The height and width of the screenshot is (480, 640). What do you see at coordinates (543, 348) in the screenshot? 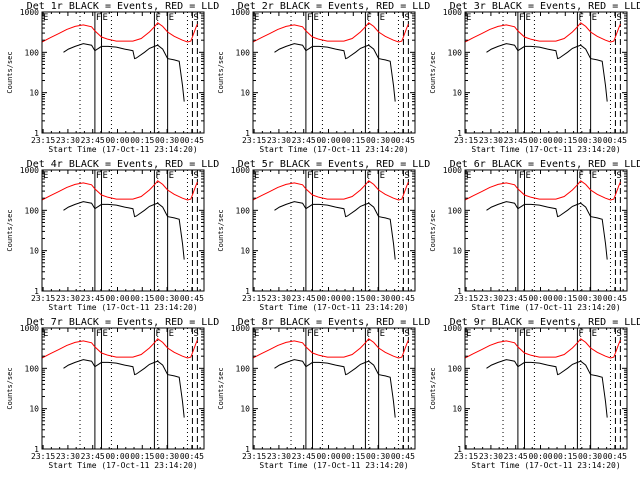
I see `series-line-lld` at bounding box center [543, 348].